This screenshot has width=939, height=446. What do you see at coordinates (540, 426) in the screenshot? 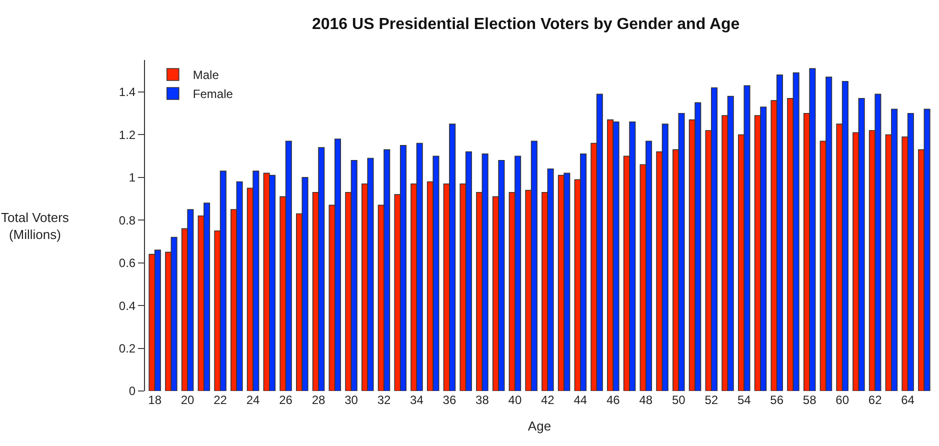
I see `x-axis-title: Age` at bounding box center [540, 426].